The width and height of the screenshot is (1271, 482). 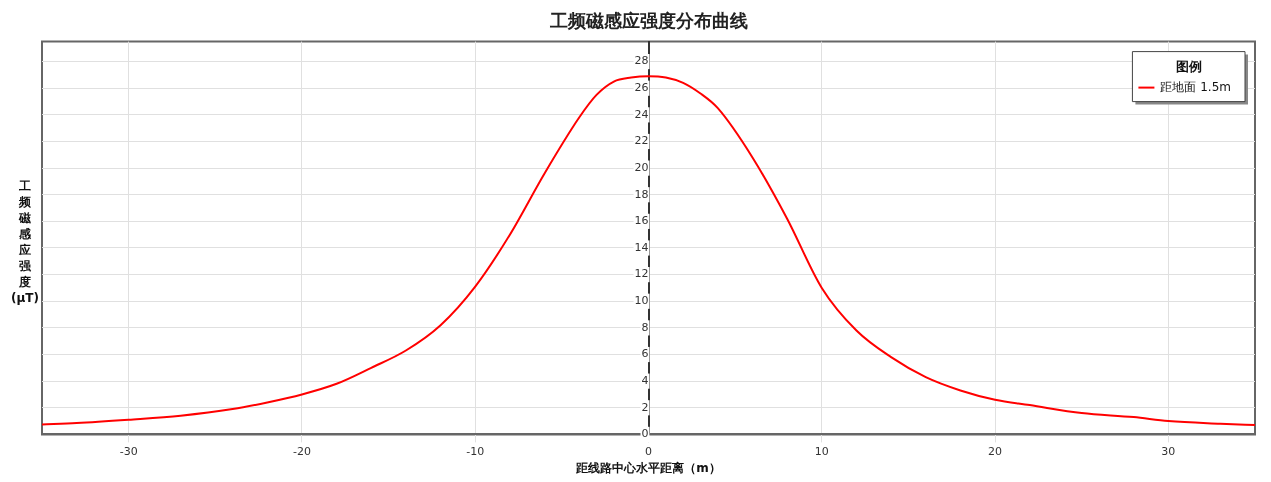 I want to click on y-tick-label: 22, so click(x=641, y=141).